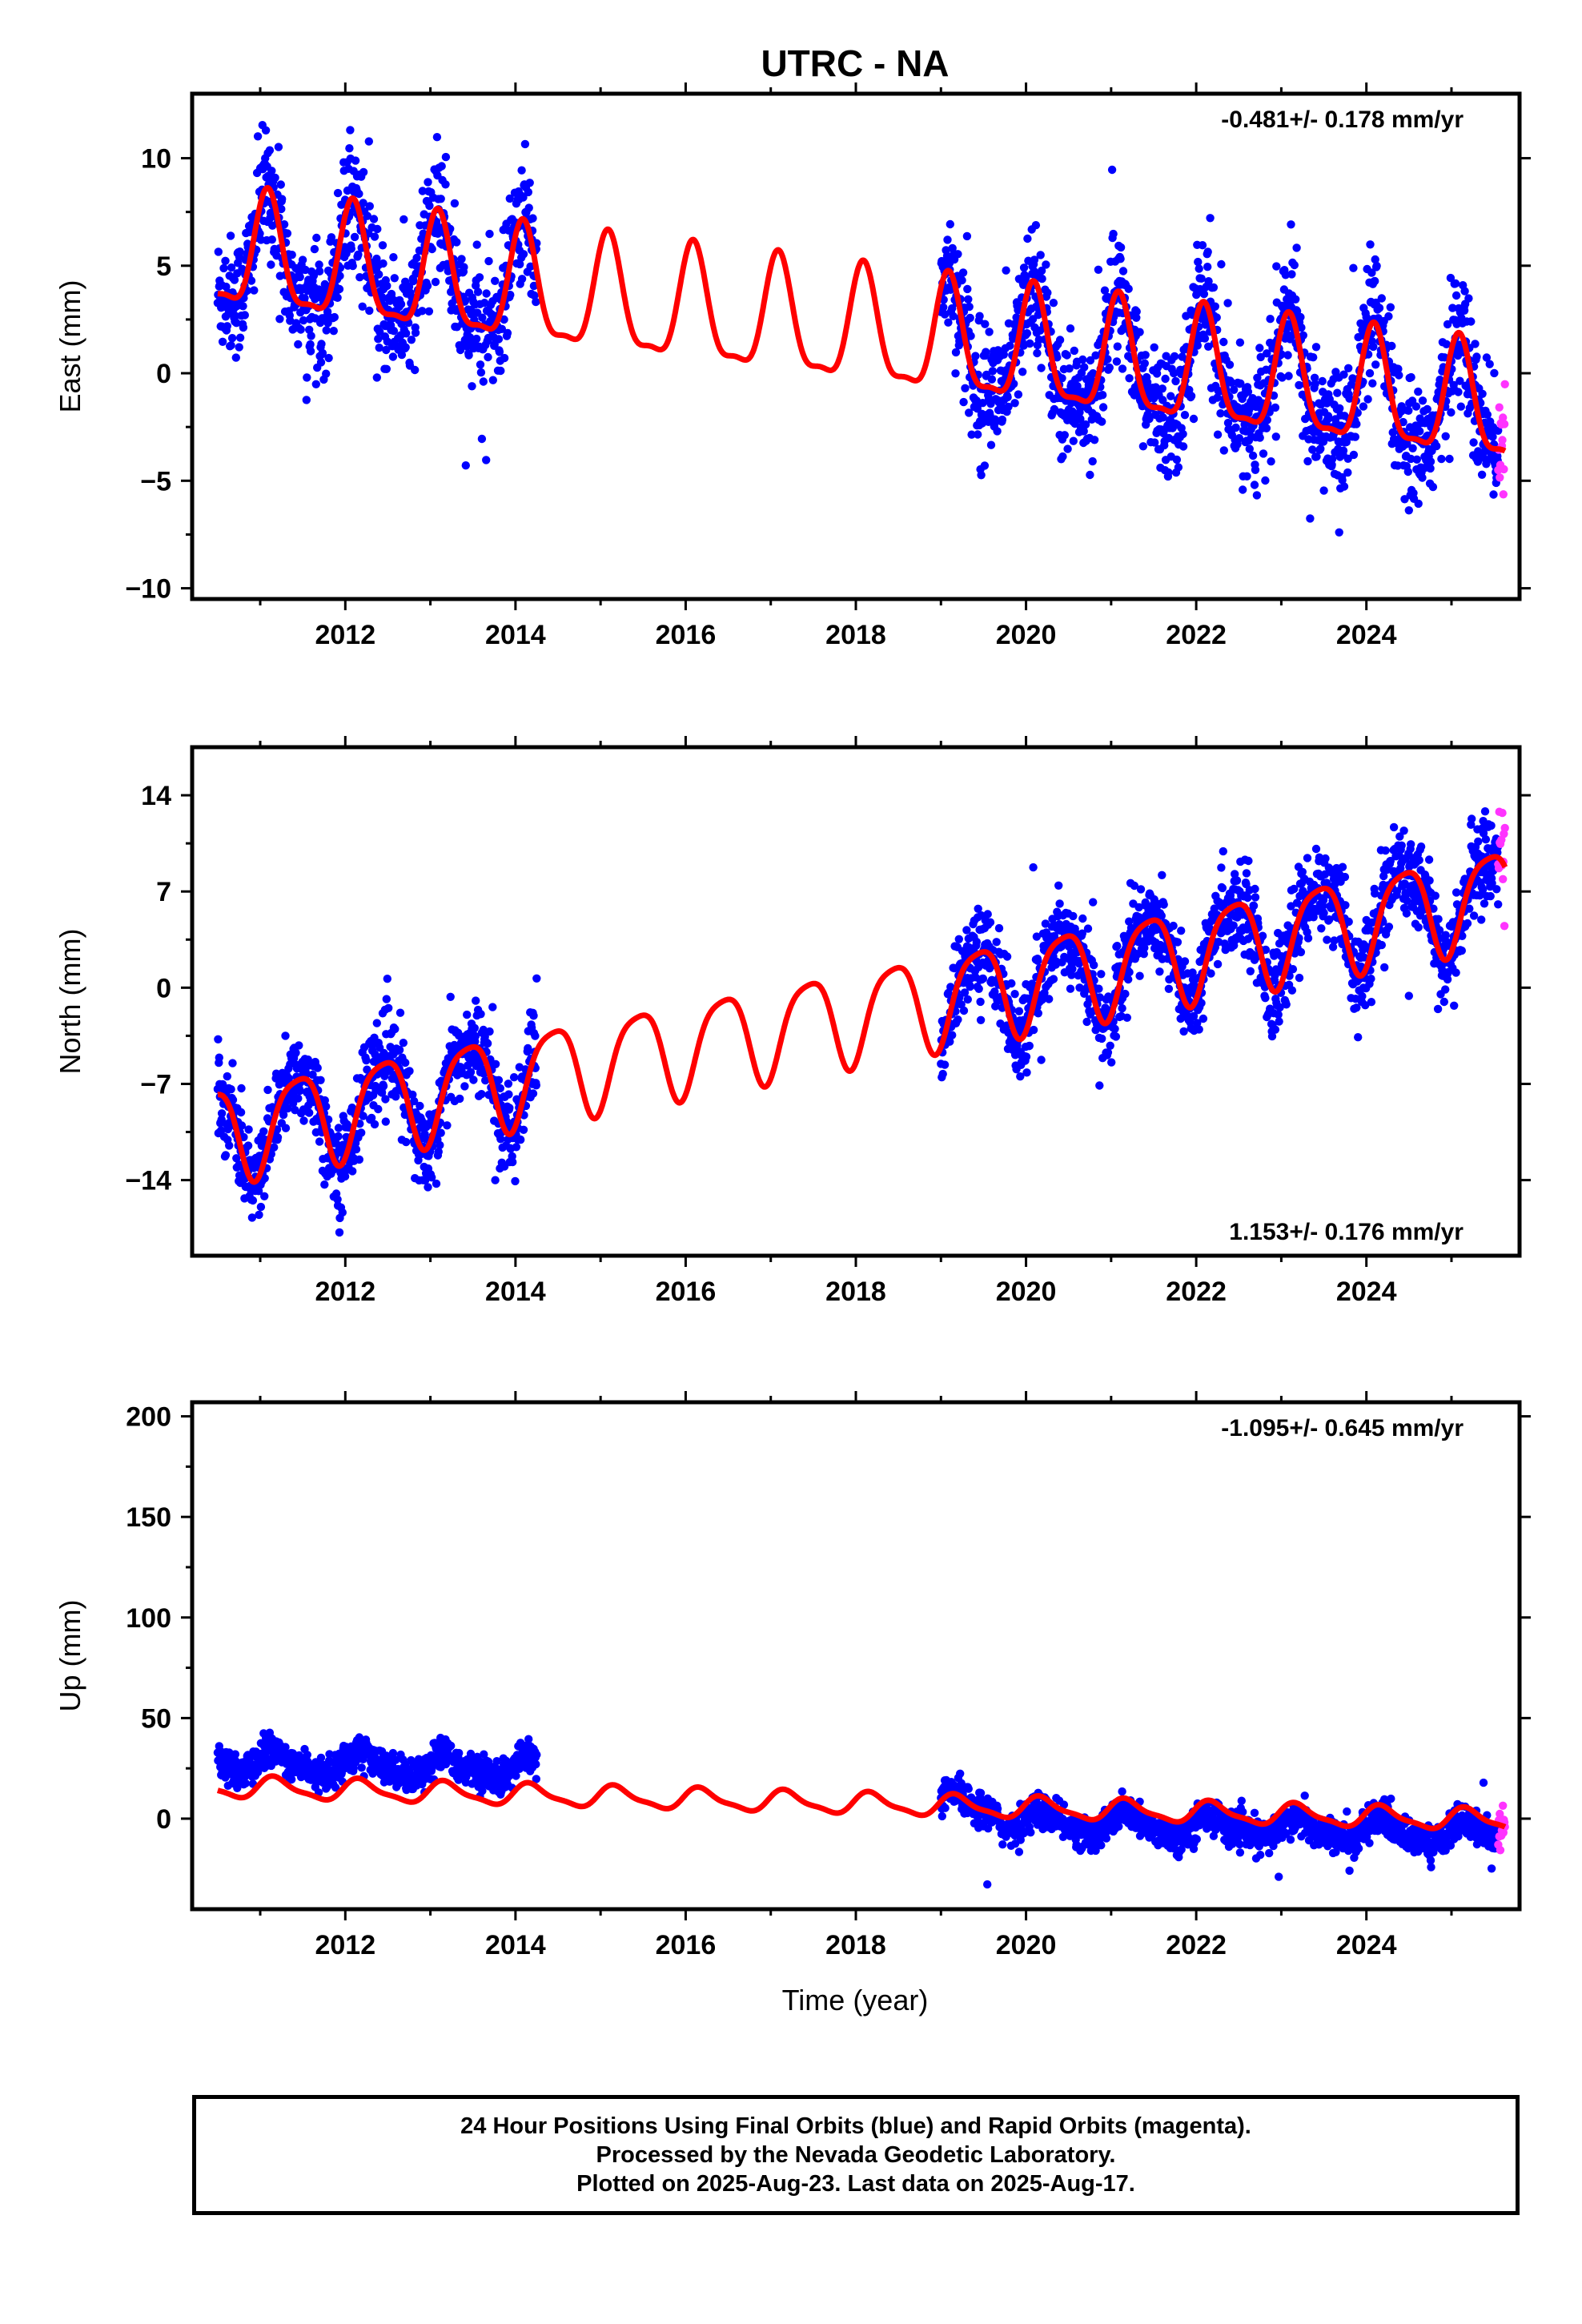 The image size is (1582, 2324). I want to click on plot-area, so click(861, 1808).